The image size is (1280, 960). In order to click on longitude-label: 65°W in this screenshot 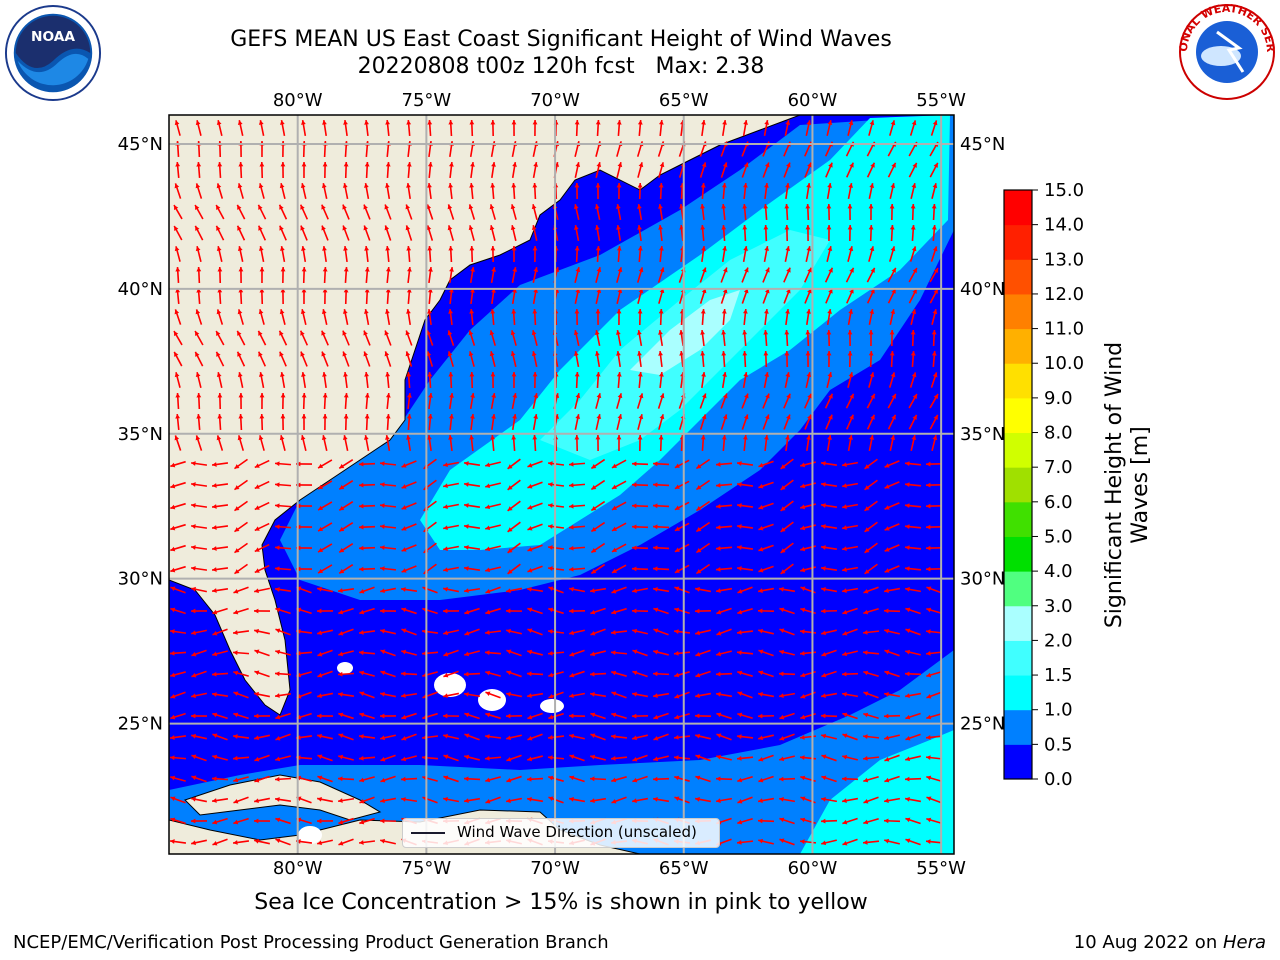, I will do `click(684, 100)`.